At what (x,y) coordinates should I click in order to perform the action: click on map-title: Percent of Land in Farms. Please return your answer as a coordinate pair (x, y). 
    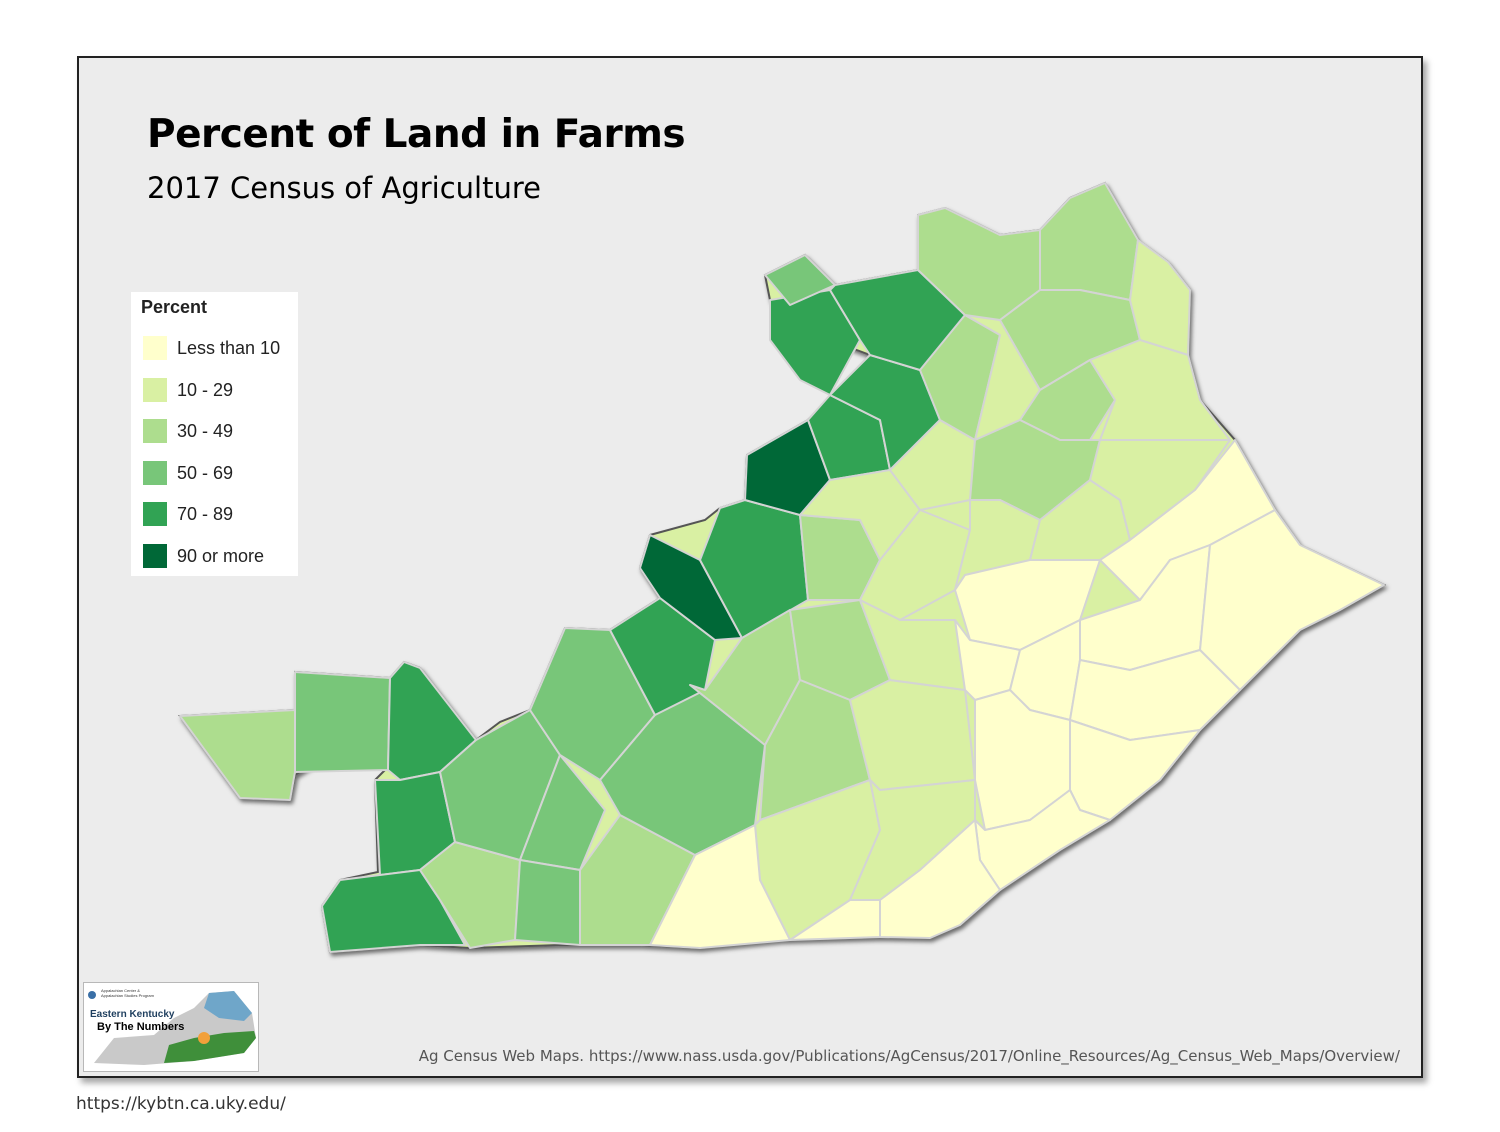
    Looking at the image, I should click on (416, 134).